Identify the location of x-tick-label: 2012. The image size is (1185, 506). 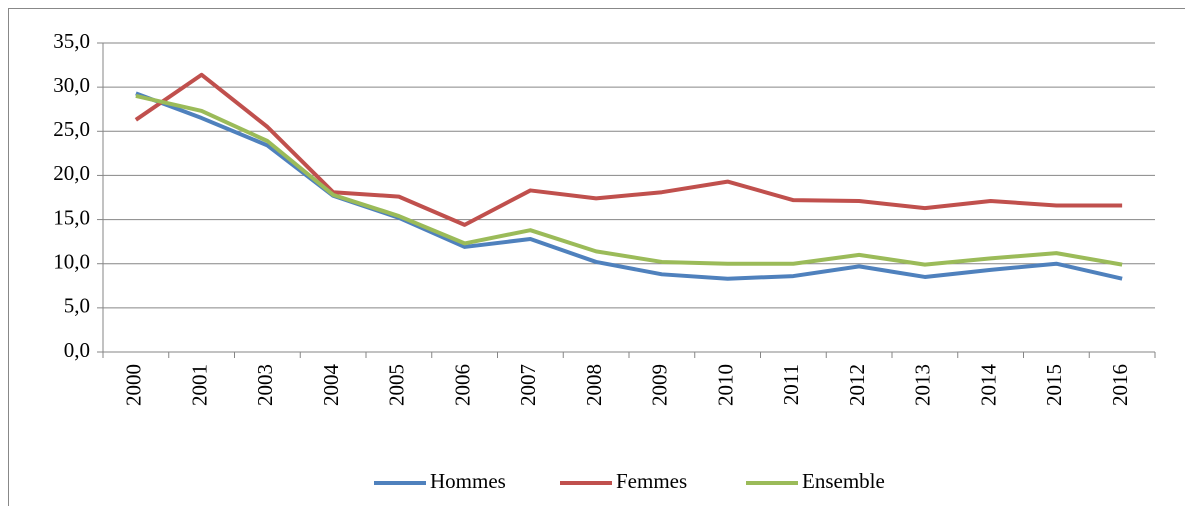
(857, 385).